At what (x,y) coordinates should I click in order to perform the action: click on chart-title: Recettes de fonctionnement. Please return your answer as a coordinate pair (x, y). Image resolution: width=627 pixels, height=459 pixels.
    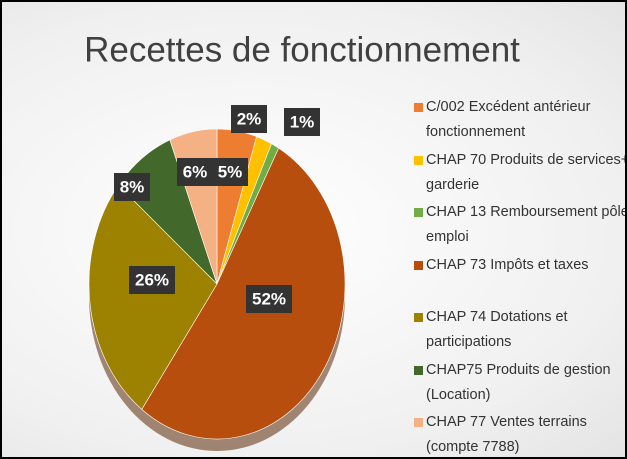
    Looking at the image, I should click on (302, 49).